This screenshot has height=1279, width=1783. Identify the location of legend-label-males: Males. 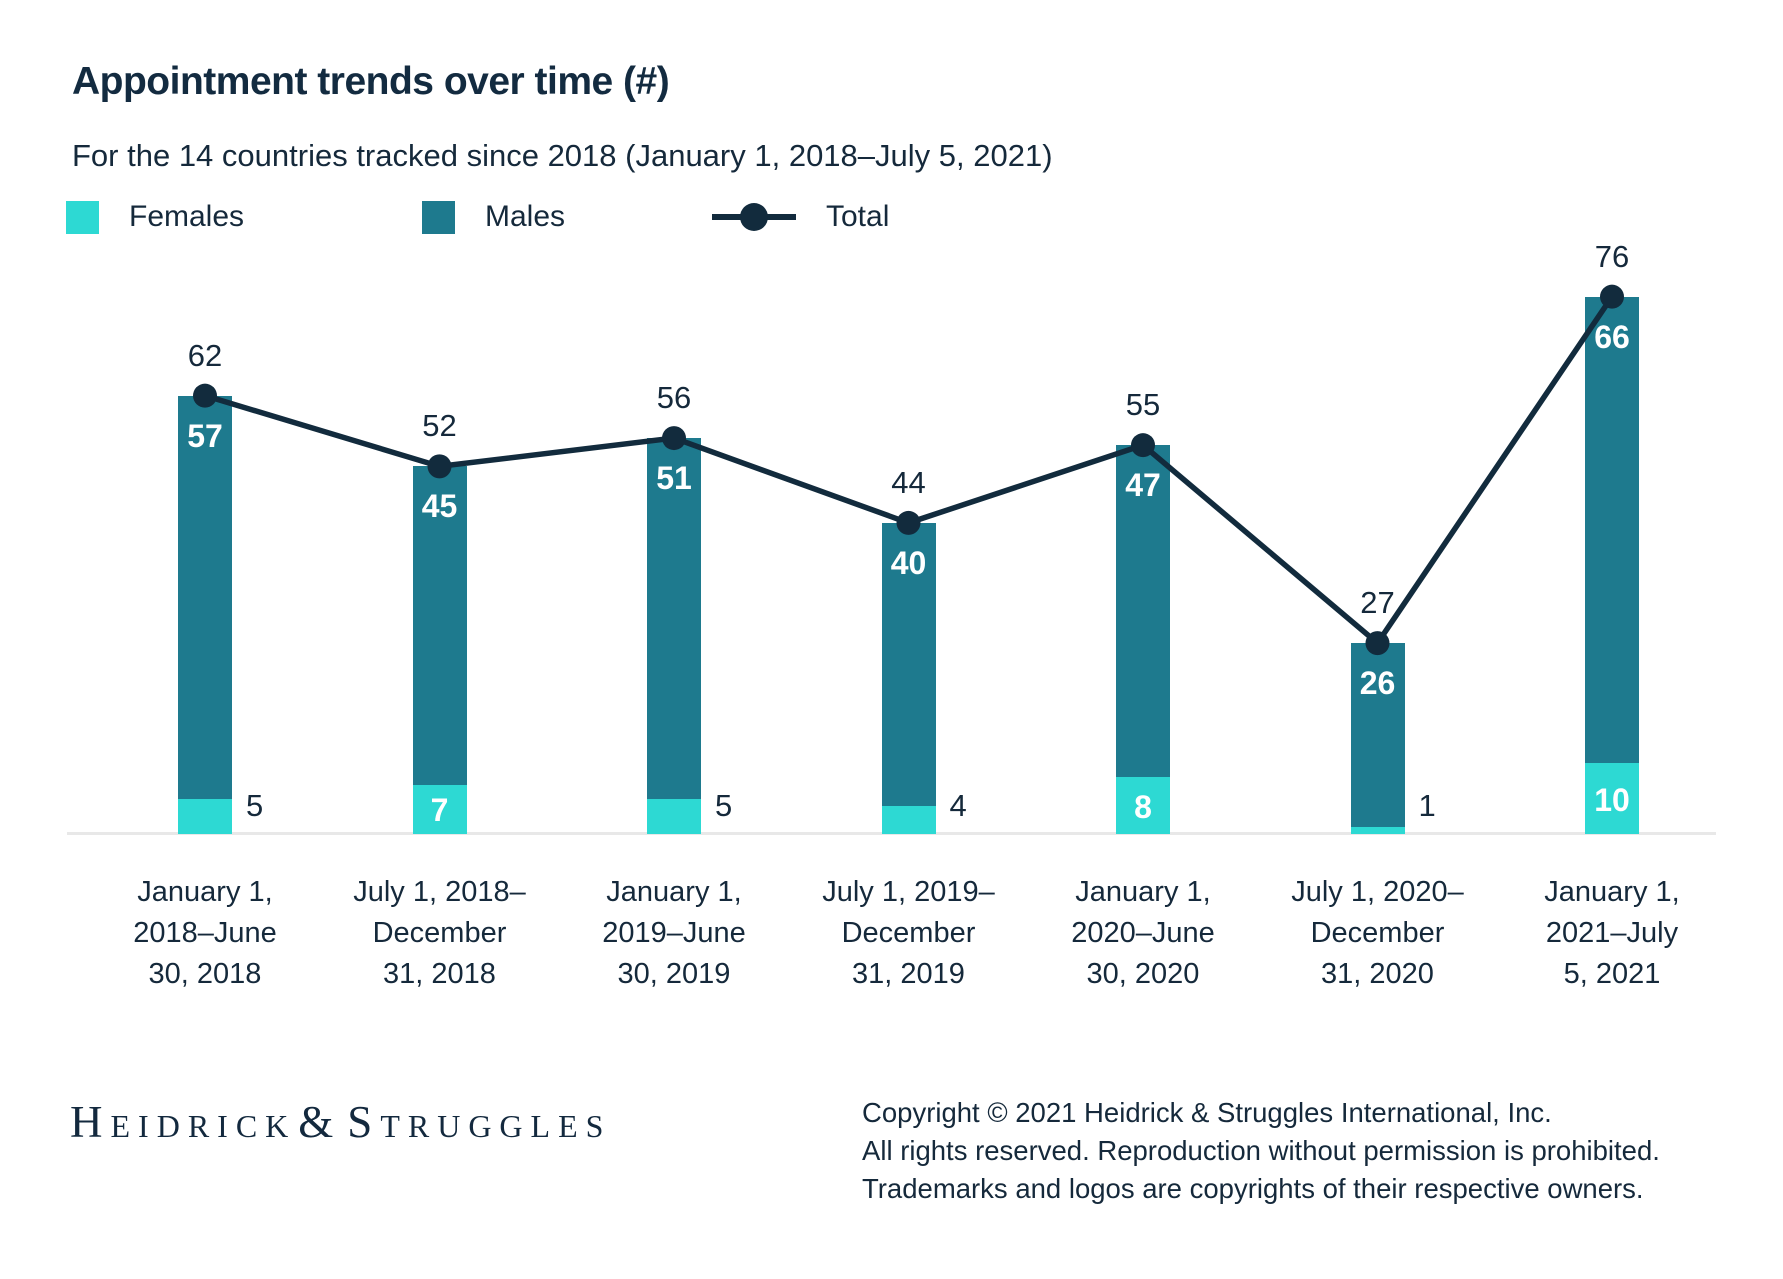
(525, 216).